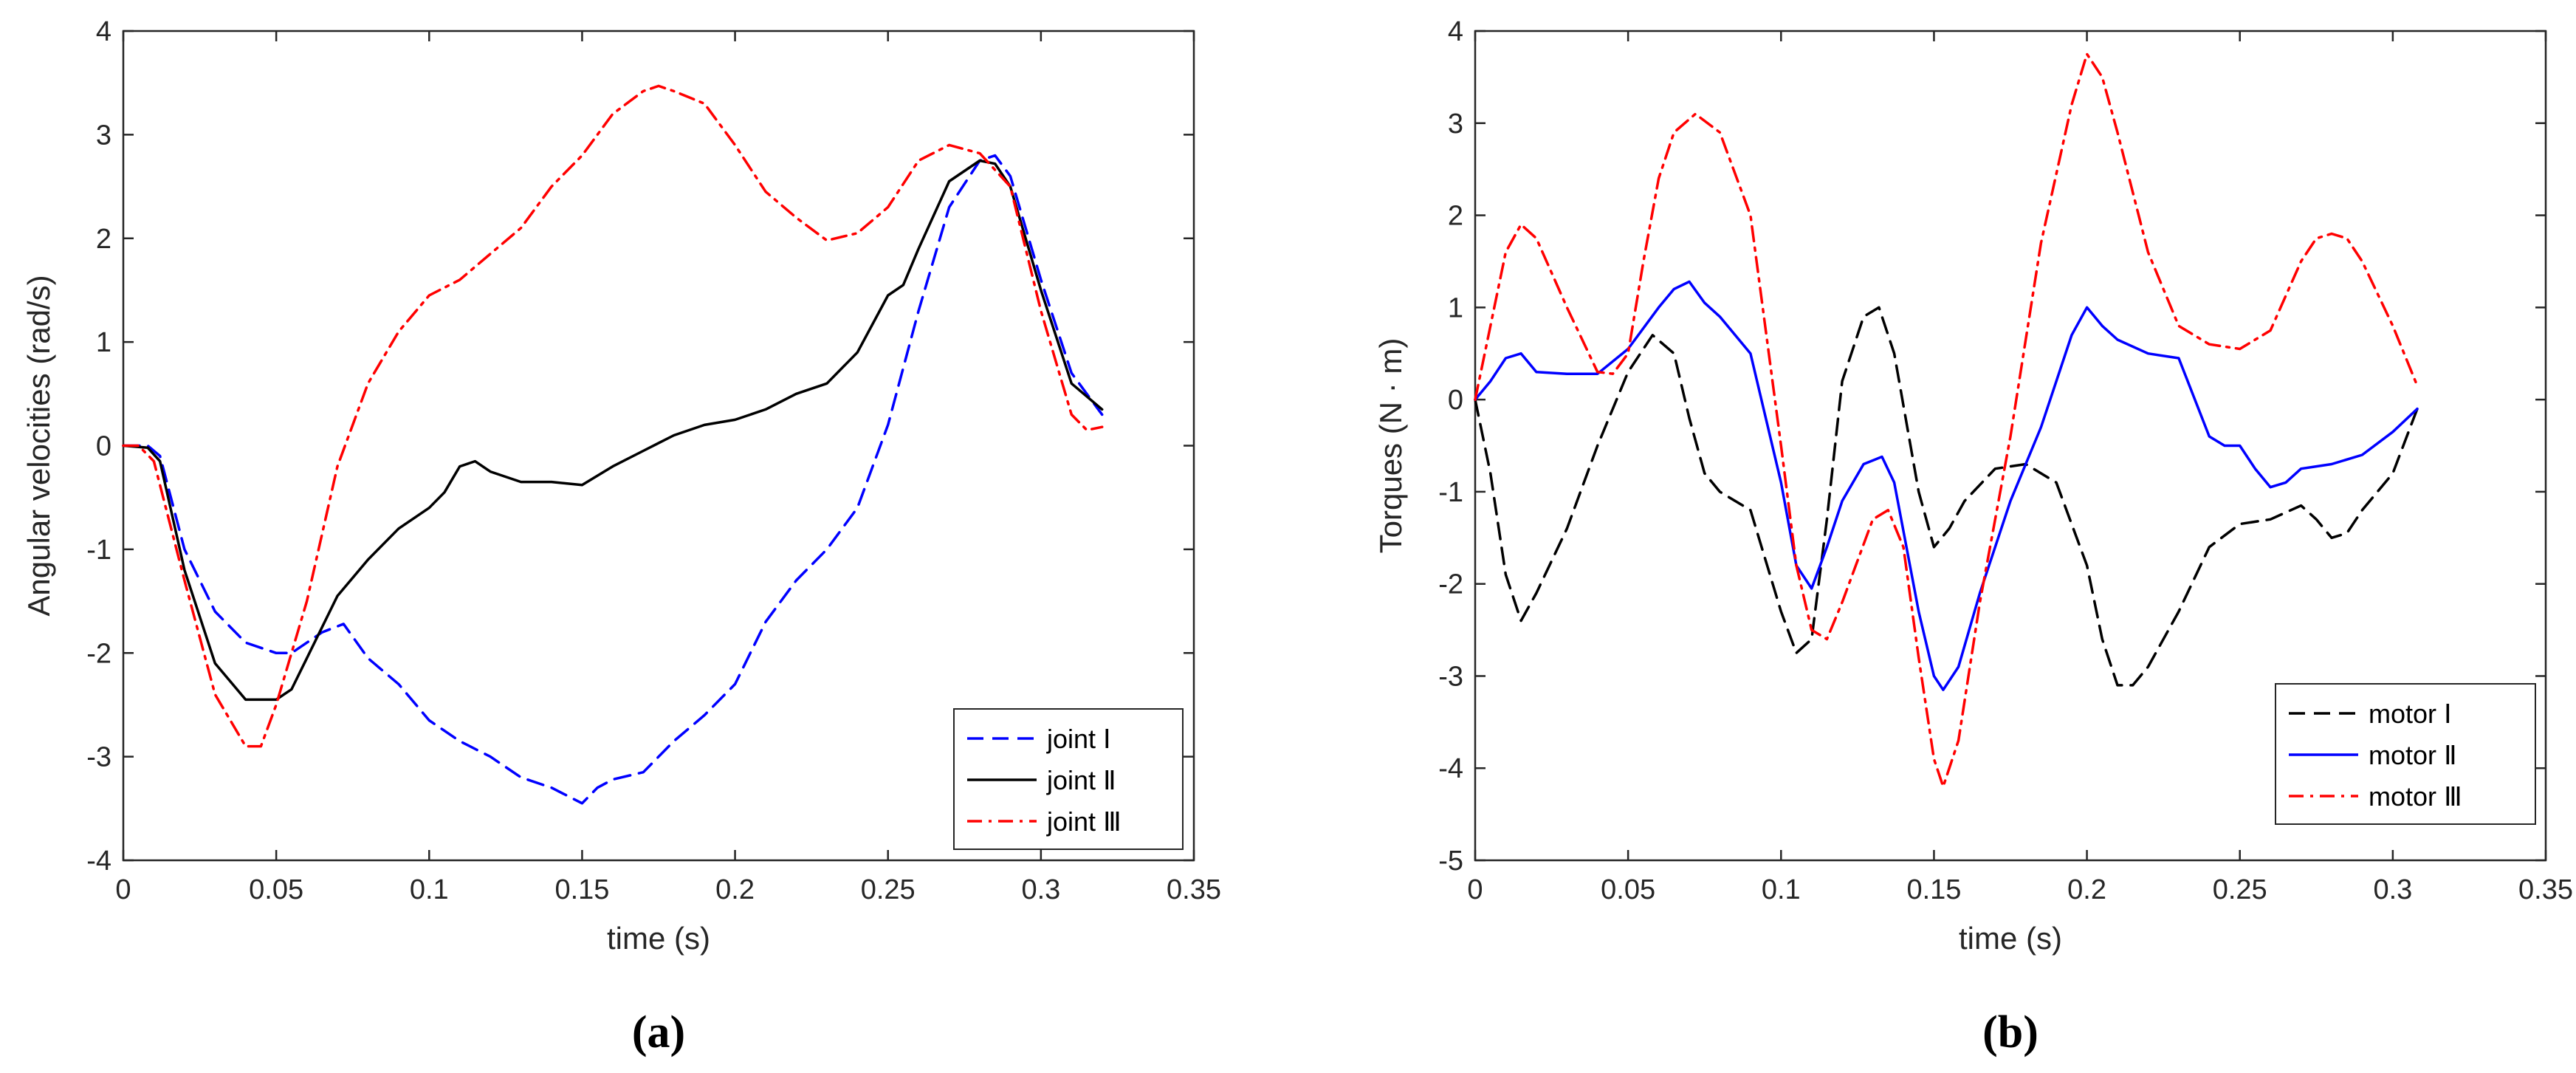 This screenshot has height=1073, width=2576. I want to click on subfigure-caption: (a), so click(658, 1032).